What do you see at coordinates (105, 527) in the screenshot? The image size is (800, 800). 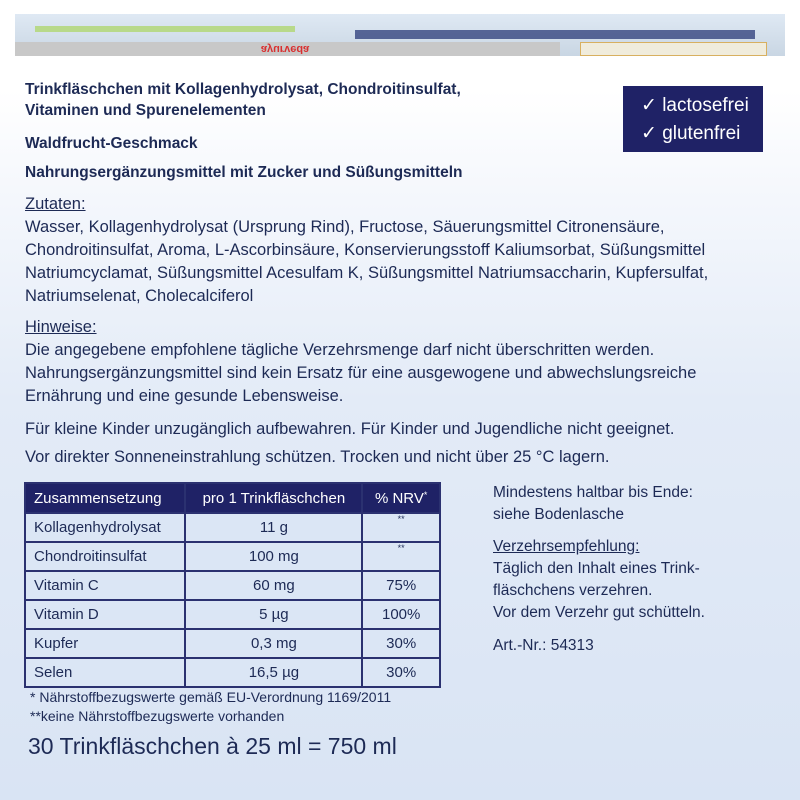 I see `nutrient-name: Kollagenhydrolysat` at bounding box center [105, 527].